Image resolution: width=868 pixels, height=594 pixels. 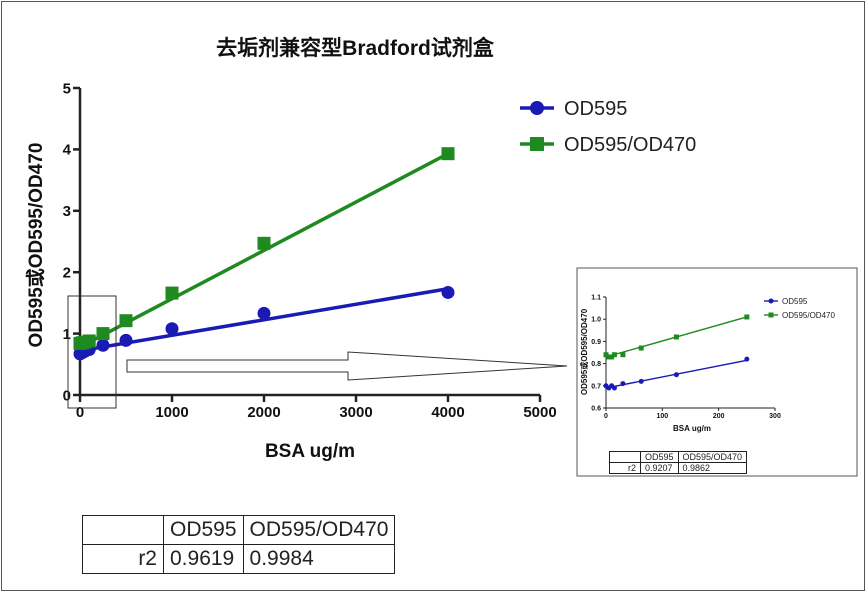 I want to click on inset-x-tick-label: 200, so click(x=719, y=416).